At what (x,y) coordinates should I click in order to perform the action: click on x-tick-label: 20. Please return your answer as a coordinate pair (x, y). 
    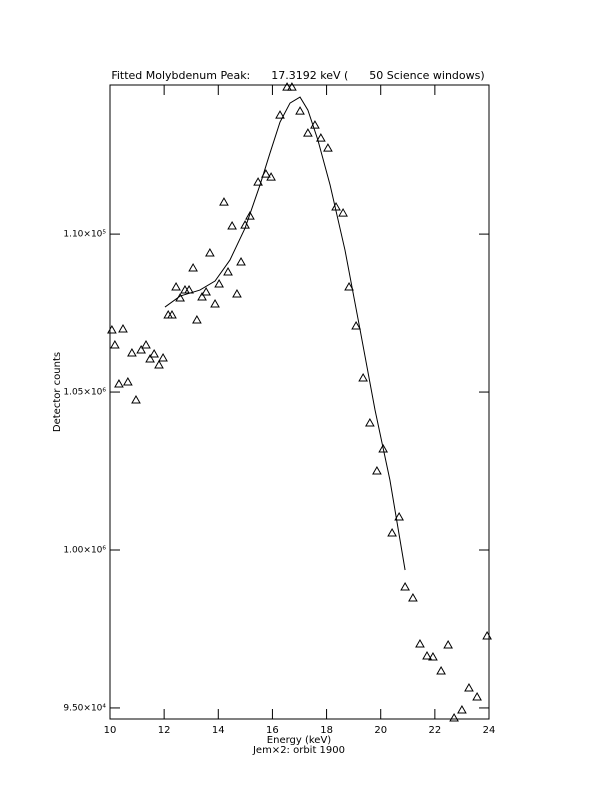
    Looking at the image, I should click on (380, 730).